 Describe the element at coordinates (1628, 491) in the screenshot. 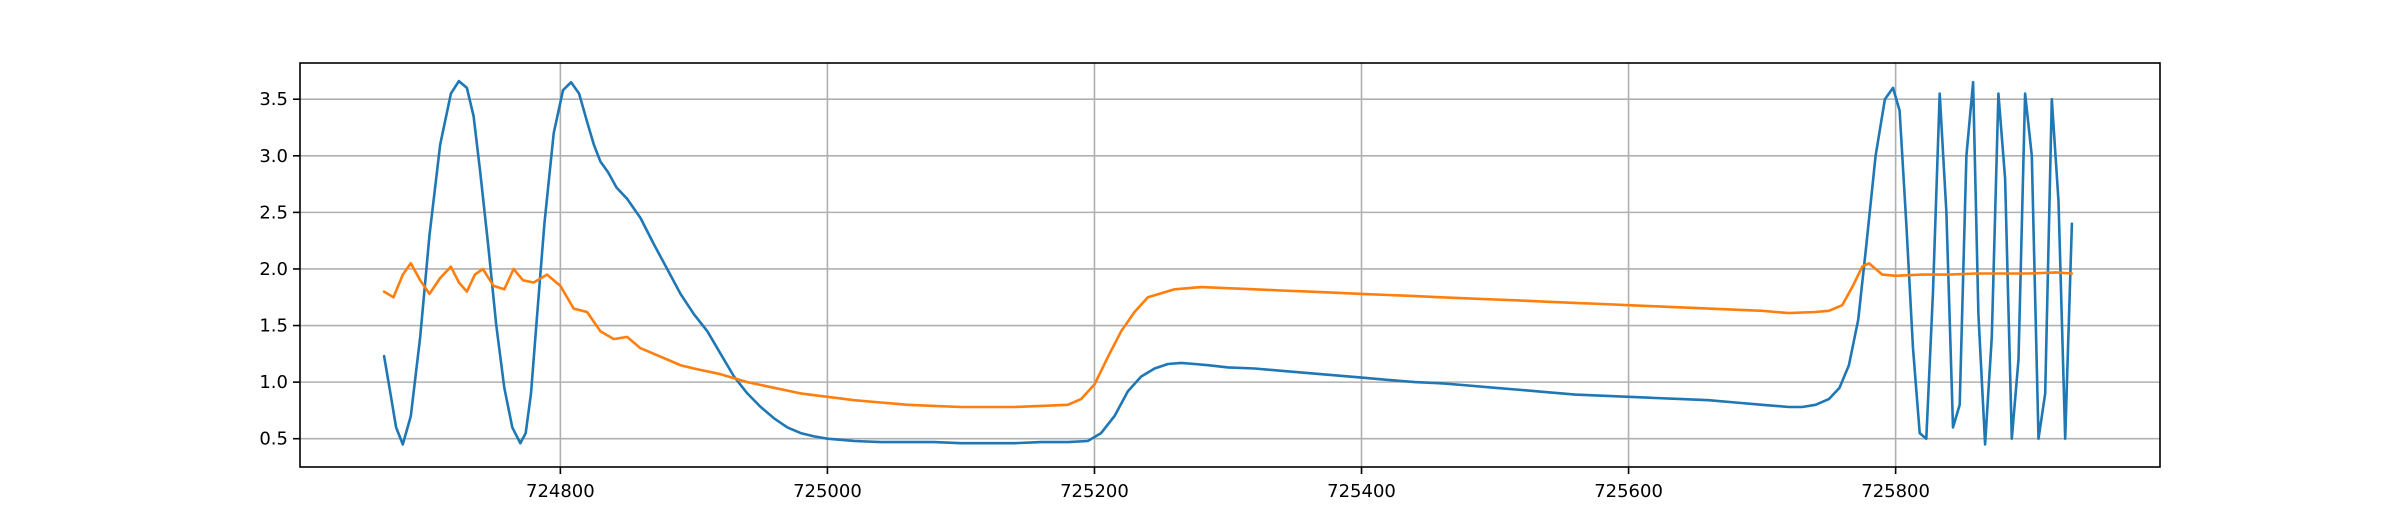

I see `x-tick-label: 725600` at that location.